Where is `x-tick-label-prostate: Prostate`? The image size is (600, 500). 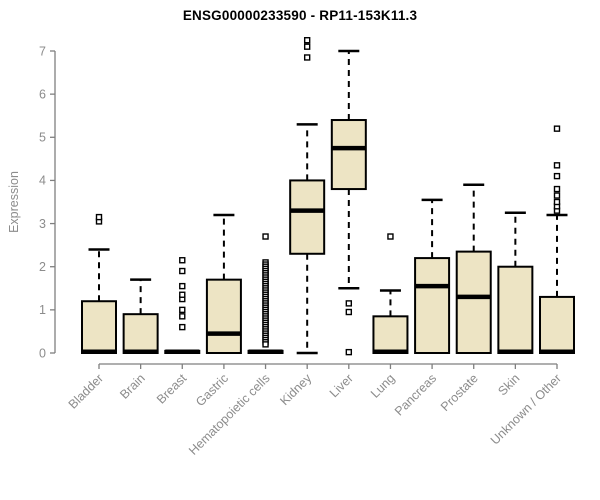 x-tick-label-prostate: Prostate is located at coordinates (459, 392).